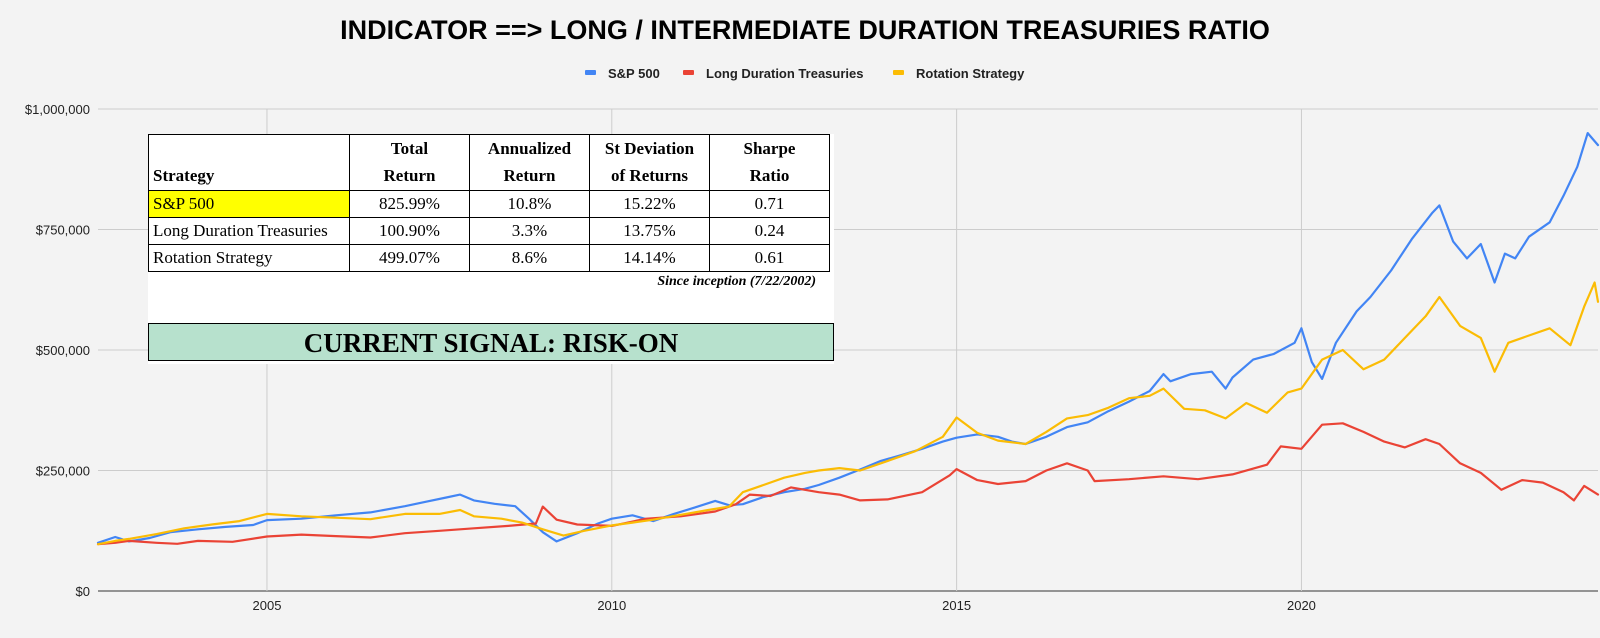 The image size is (1600, 638). Describe the element at coordinates (491, 342) in the screenshot. I see `current-signal-banner: CURRENT SIGNAL: RISK-ON` at that location.